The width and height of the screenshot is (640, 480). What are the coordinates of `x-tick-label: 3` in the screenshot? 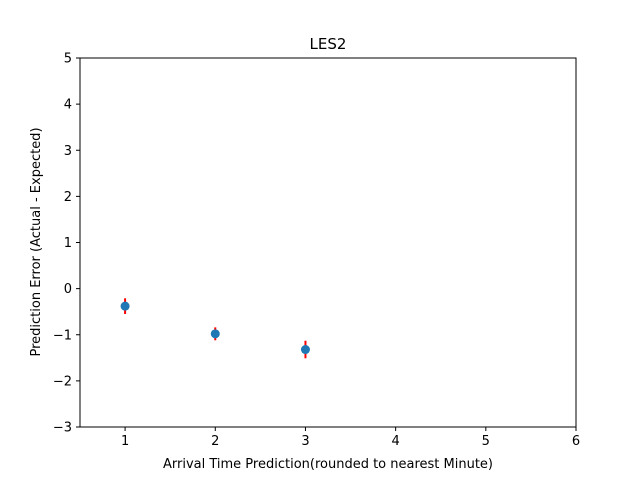 It's located at (305, 441).